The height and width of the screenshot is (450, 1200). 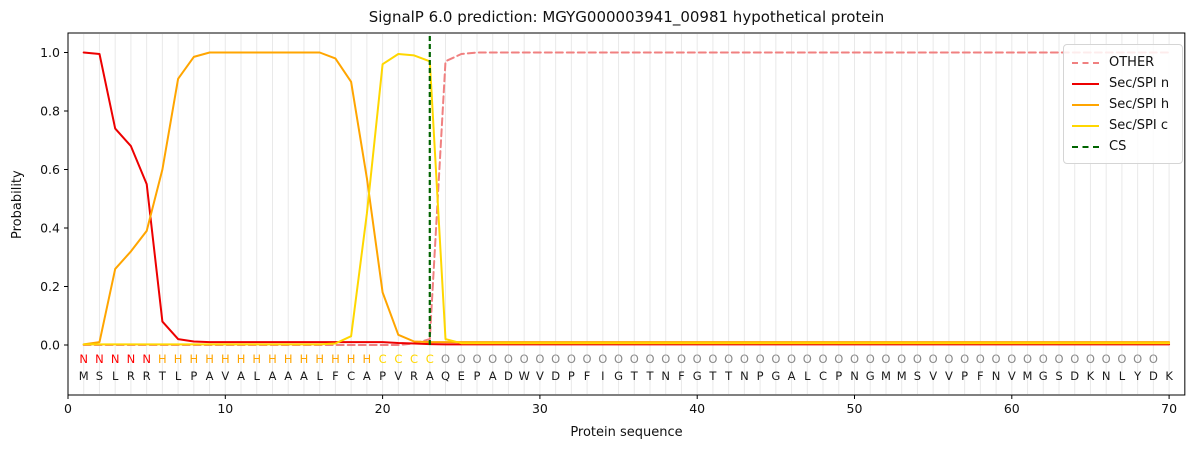 I want to click on legend-label: Sec/SPI c, so click(x=1138, y=125).